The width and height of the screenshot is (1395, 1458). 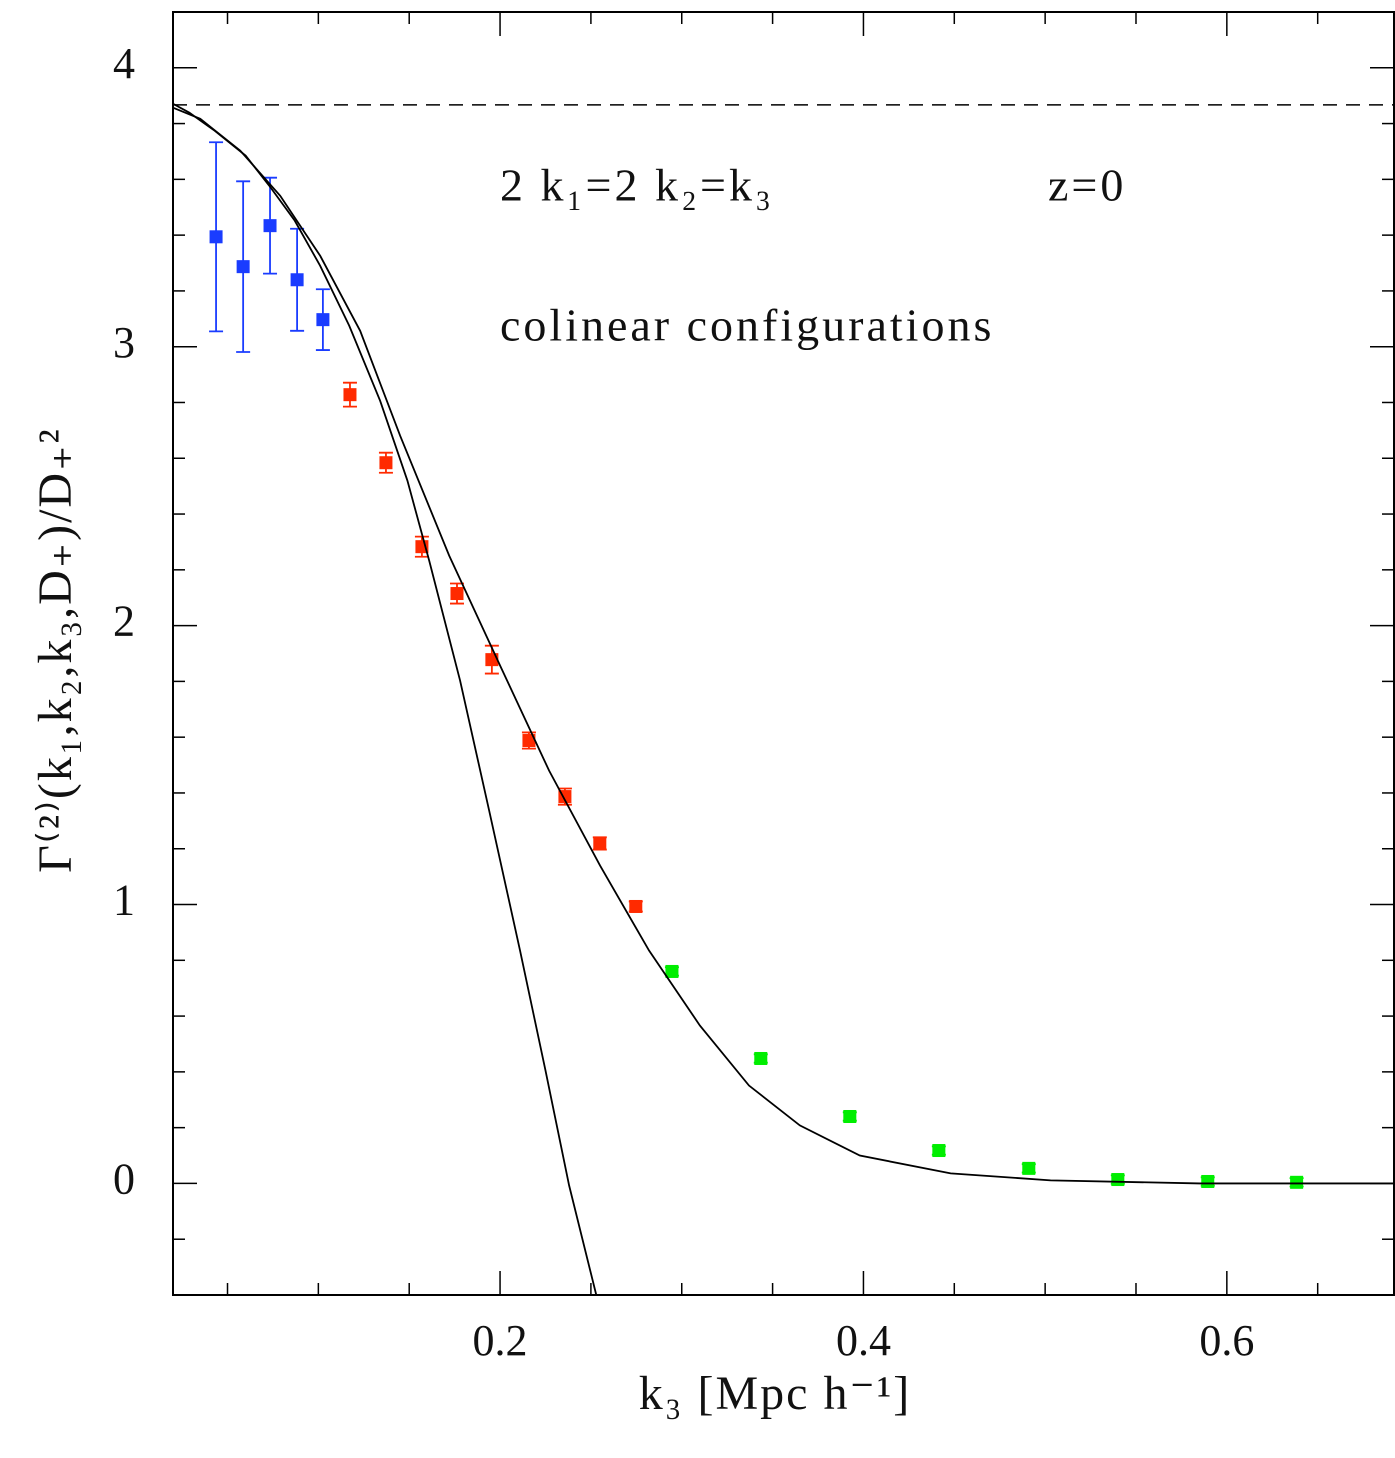 I want to click on y-axis-label: Γ⁽²⁾(k₁,k₂,k₃,D₊)/D₊², so click(x=55, y=650).